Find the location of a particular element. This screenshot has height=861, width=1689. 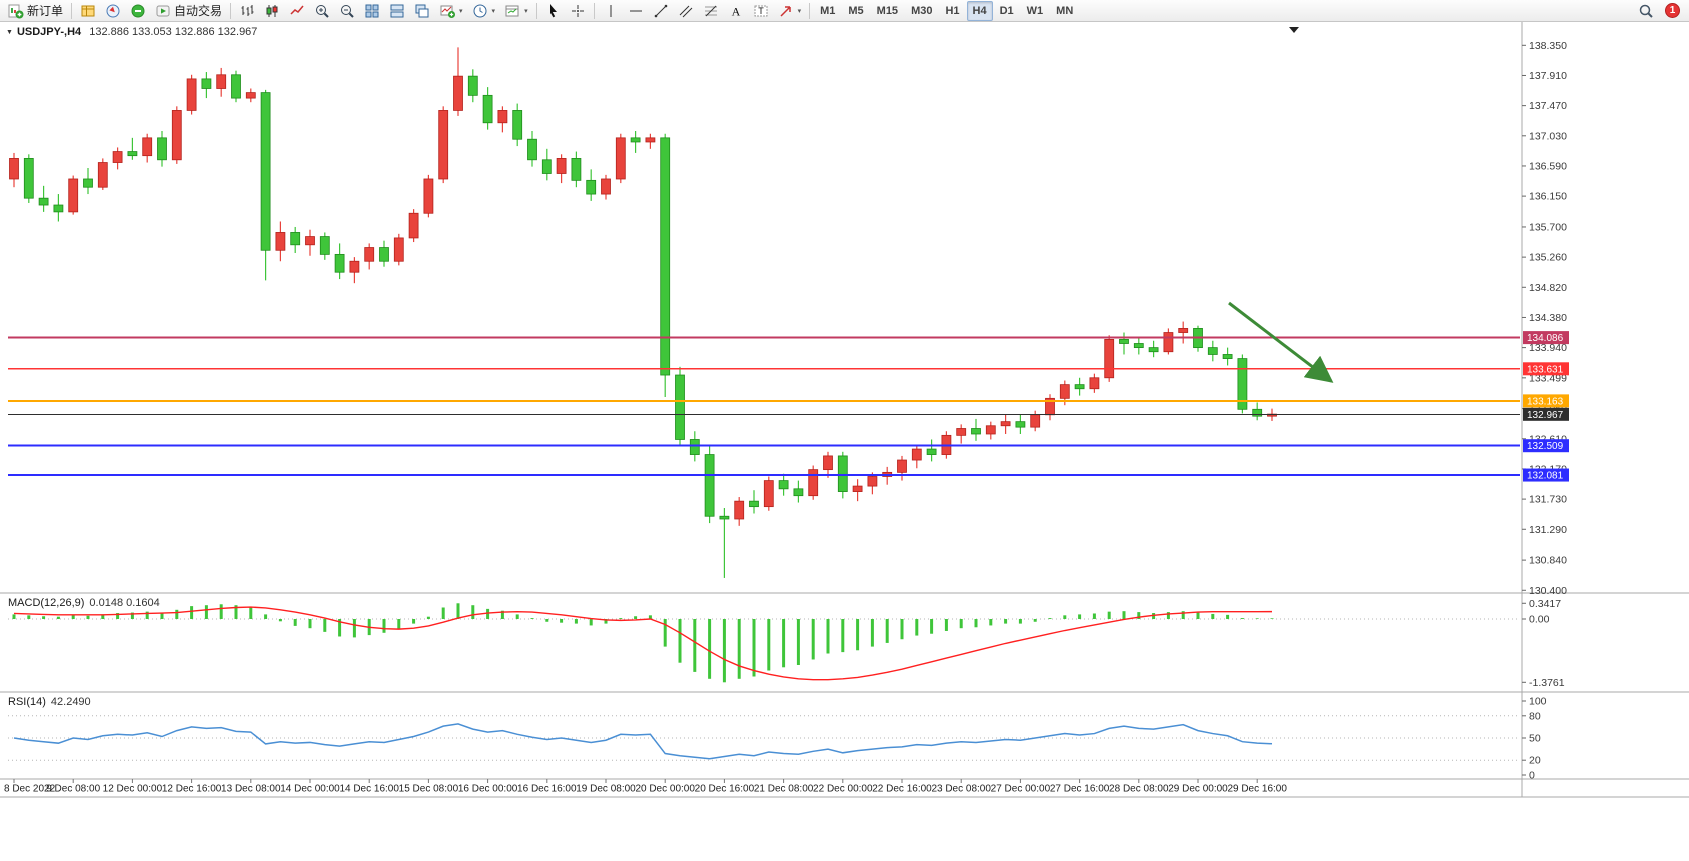

svg-text: 137.470 is located at coordinates (1548, 106).